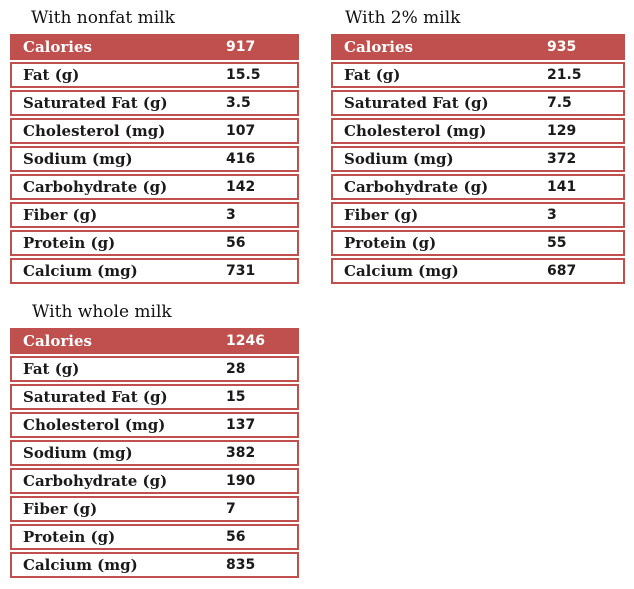 The image size is (634, 589). Describe the element at coordinates (231, 509) in the screenshot. I see `row-value: 7` at that location.